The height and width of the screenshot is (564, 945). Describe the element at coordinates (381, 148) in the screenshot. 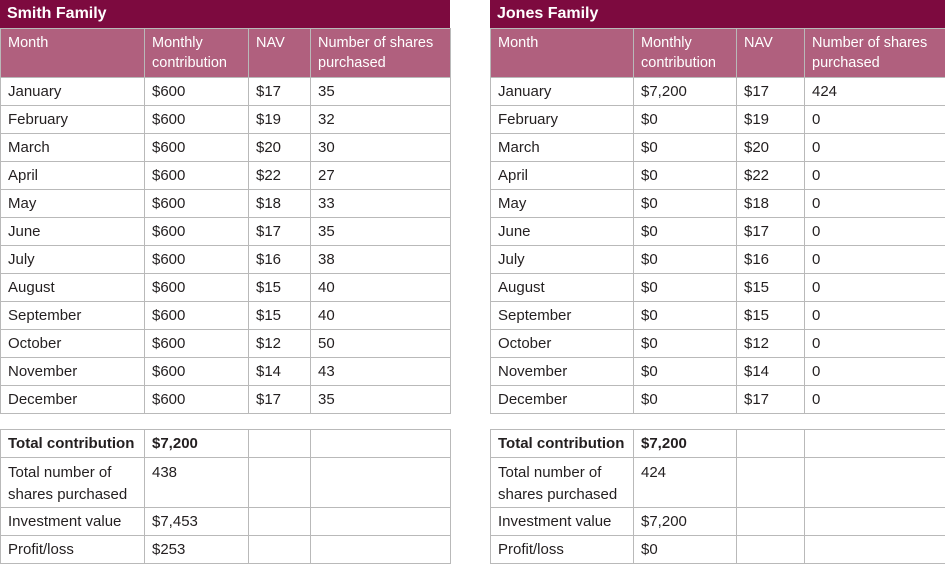

I see `shares-cell: 30` at that location.